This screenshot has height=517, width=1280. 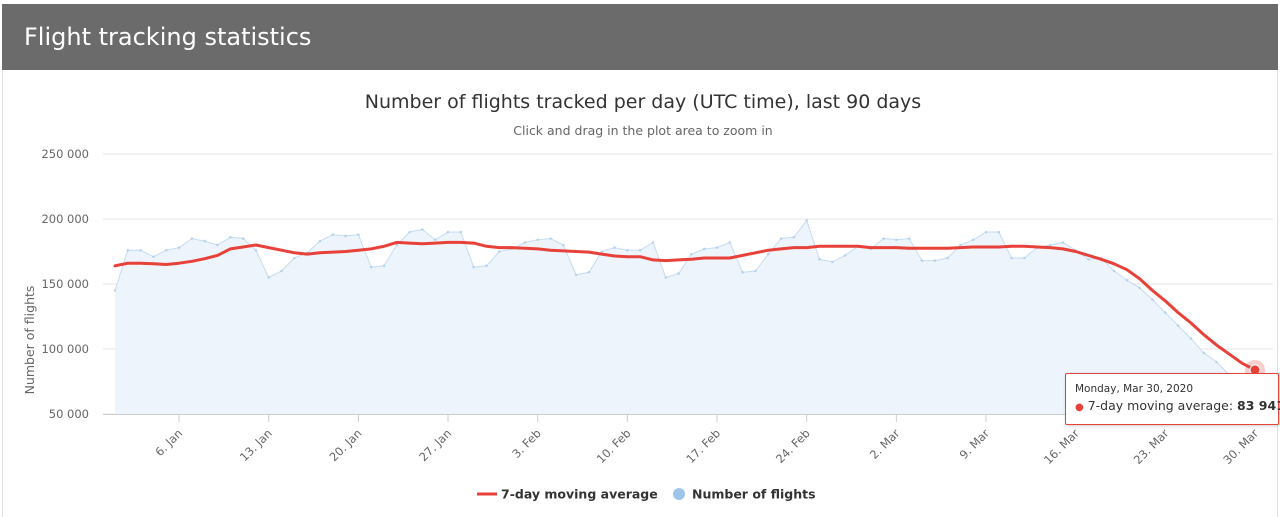 What do you see at coordinates (168, 442) in the screenshot?
I see `x-tick-label: 6. Jan` at bounding box center [168, 442].